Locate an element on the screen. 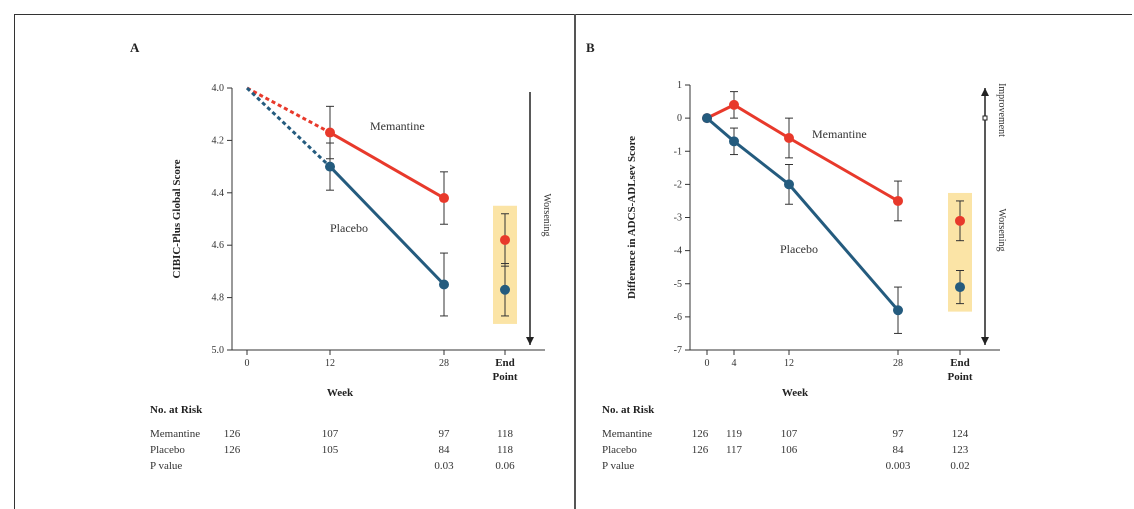  y-tick-label: 4.4 is located at coordinates (218, 193).